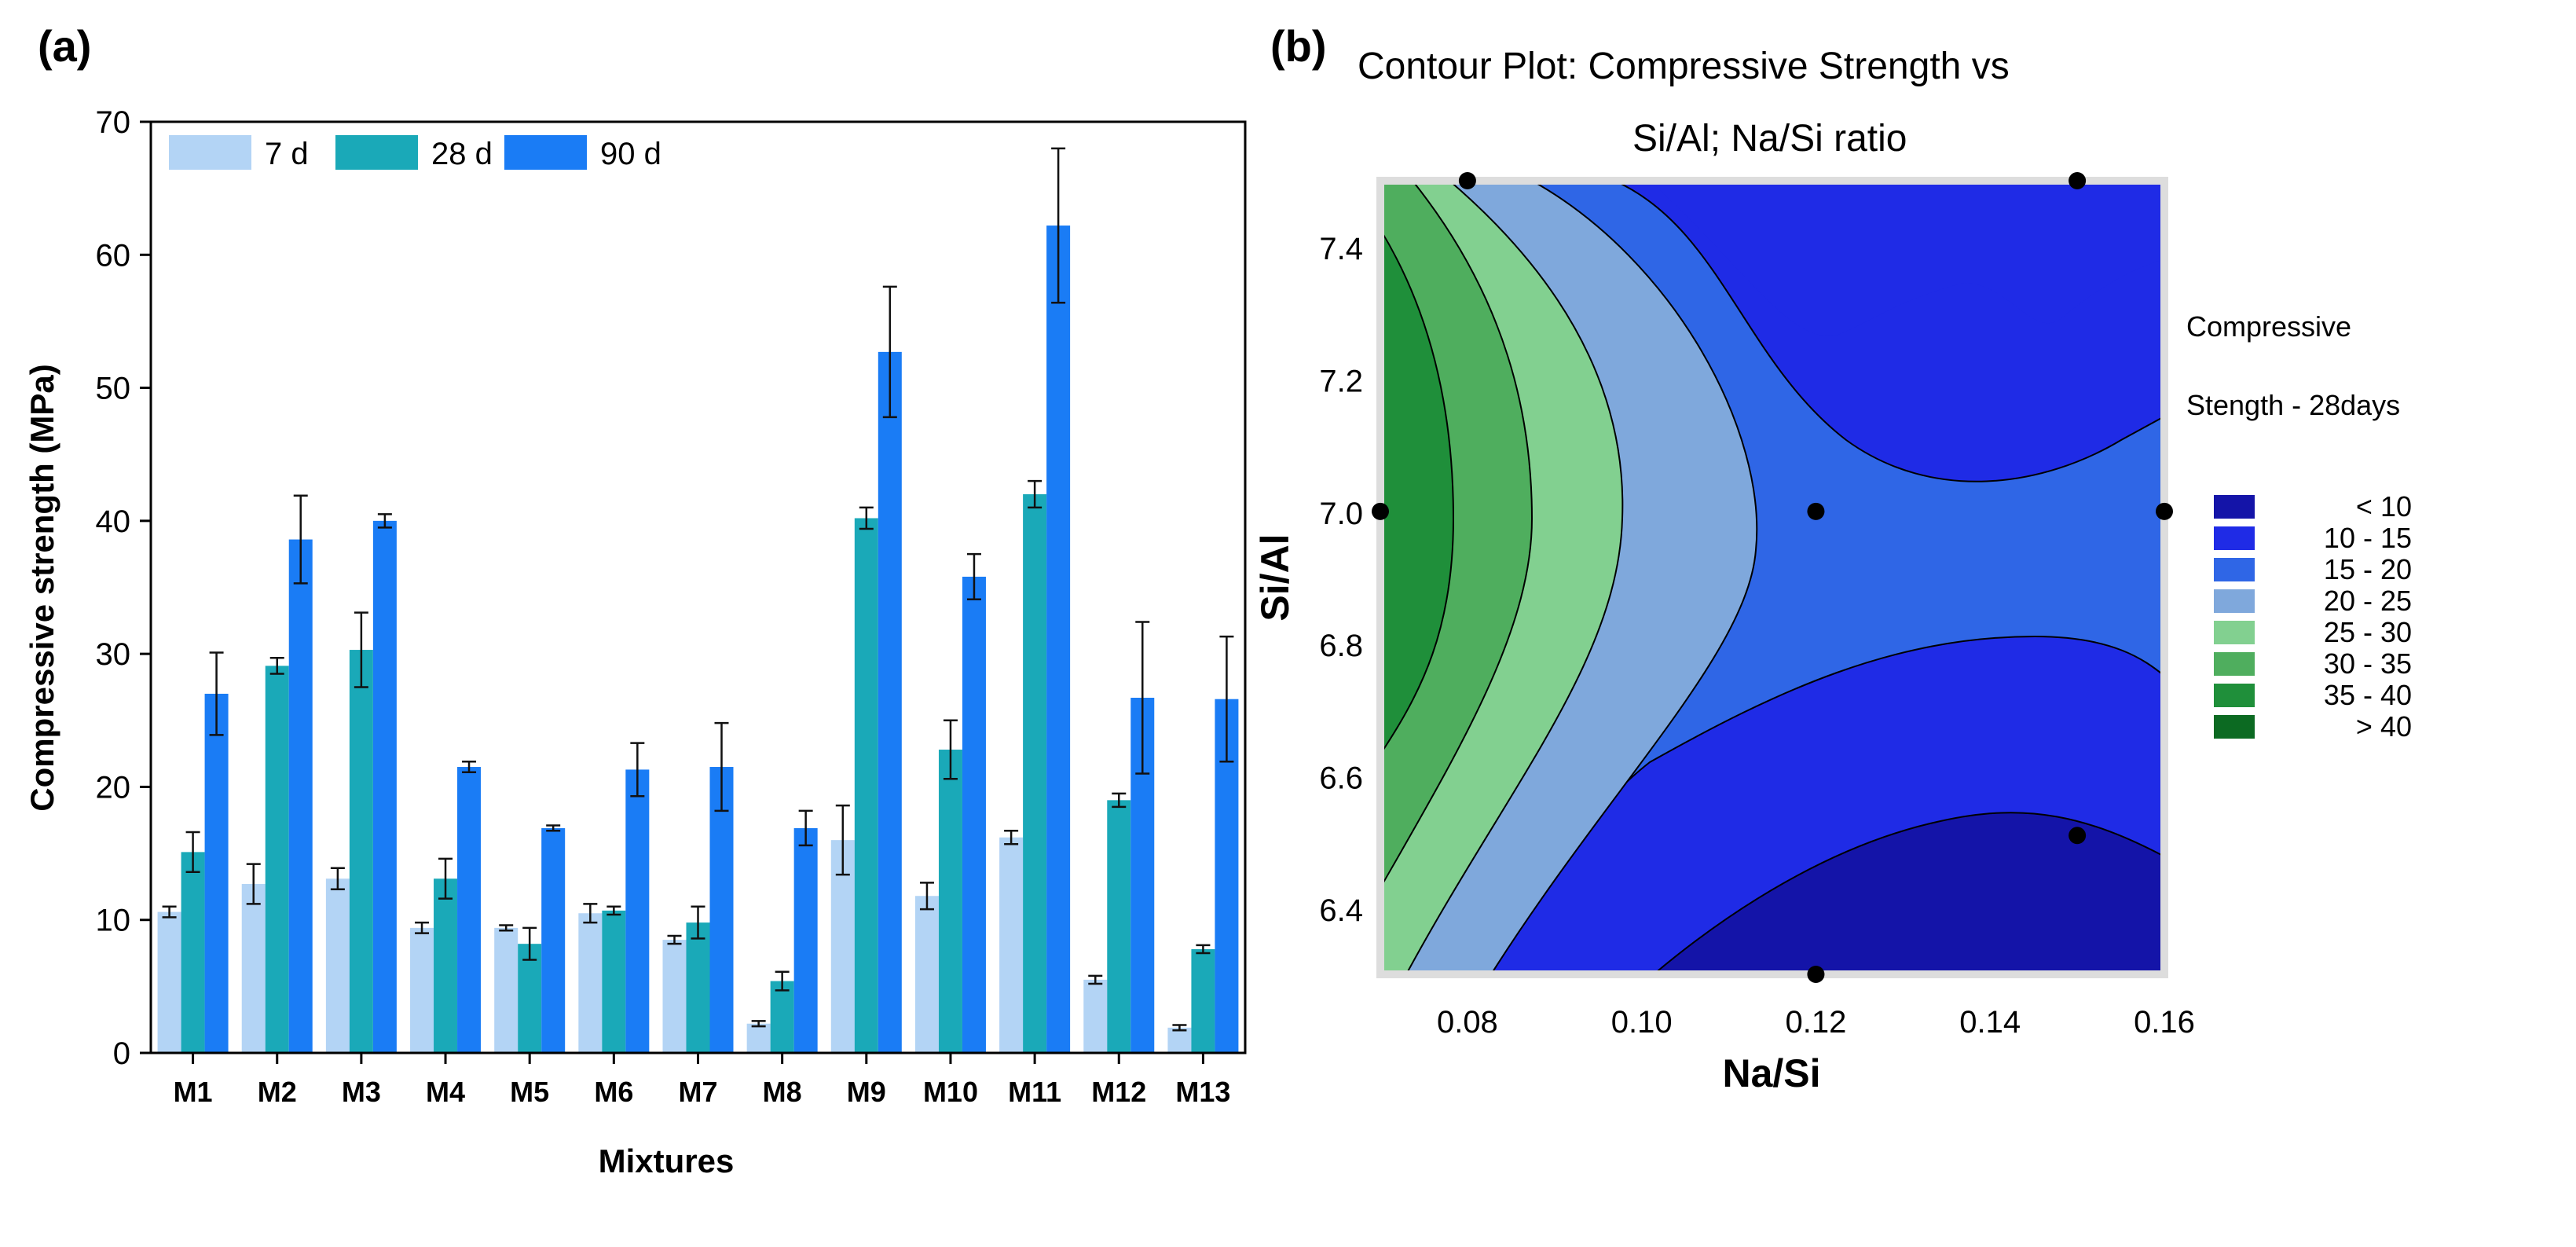 The image size is (2576, 1247). What do you see at coordinates (1275, 577) in the screenshot?
I see `y-axis-title-b: Si/Al` at bounding box center [1275, 577].